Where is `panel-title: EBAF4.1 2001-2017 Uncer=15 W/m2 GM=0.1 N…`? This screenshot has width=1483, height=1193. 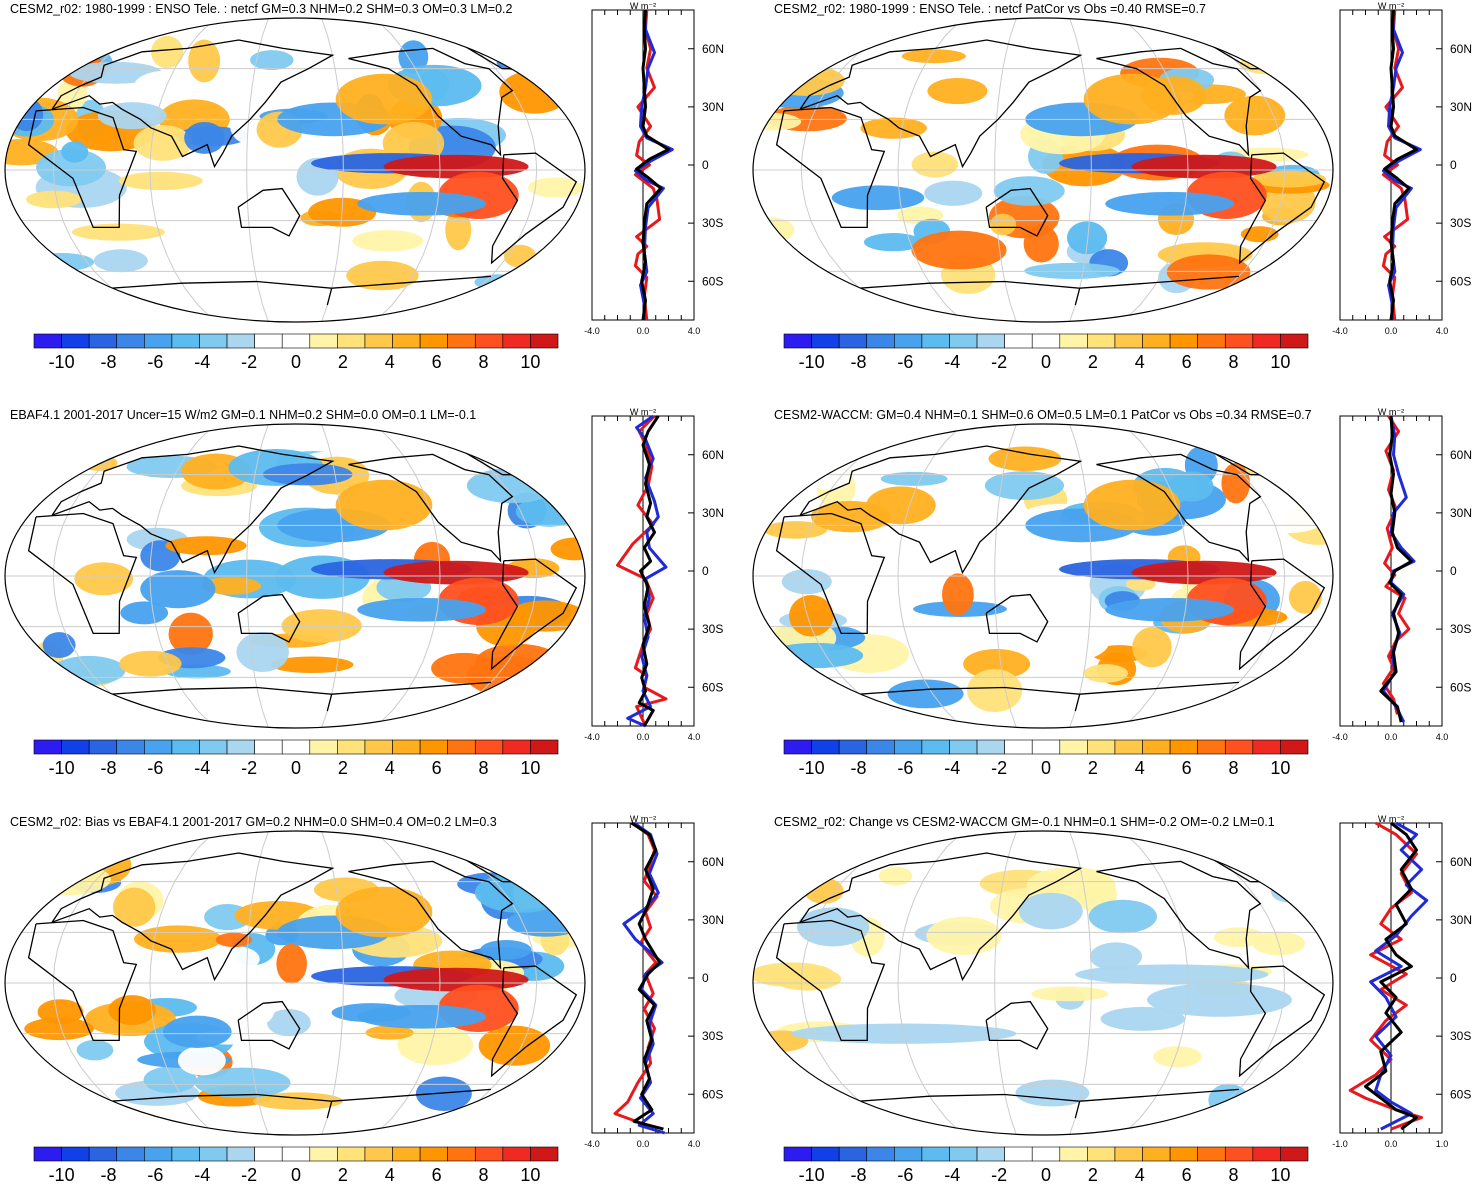
panel-title: EBAF4.1 2001-2017 Uncer=15 W/m2 GM=0.1 N… is located at coordinates (243, 415).